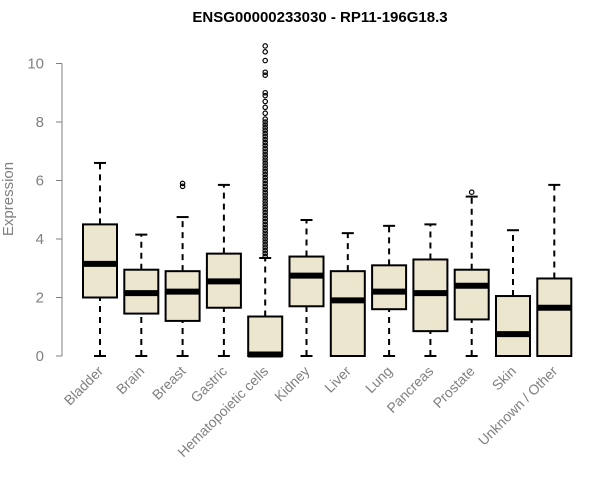 This screenshot has width=600, height=500. I want to click on x-tick-label: Liver, so click(337, 379).